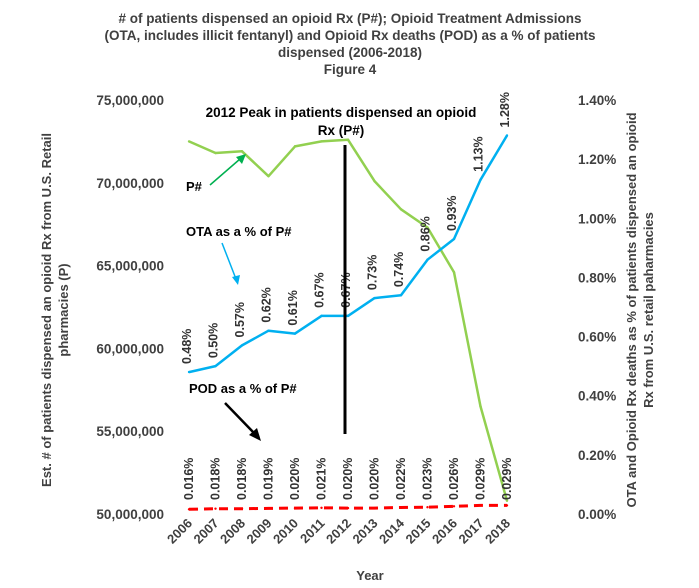  What do you see at coordinates (63, 309) in the screenshot?
I see `y-left-axis-label-line-2: pharmacies (P)` at bounding box center [63, 309].